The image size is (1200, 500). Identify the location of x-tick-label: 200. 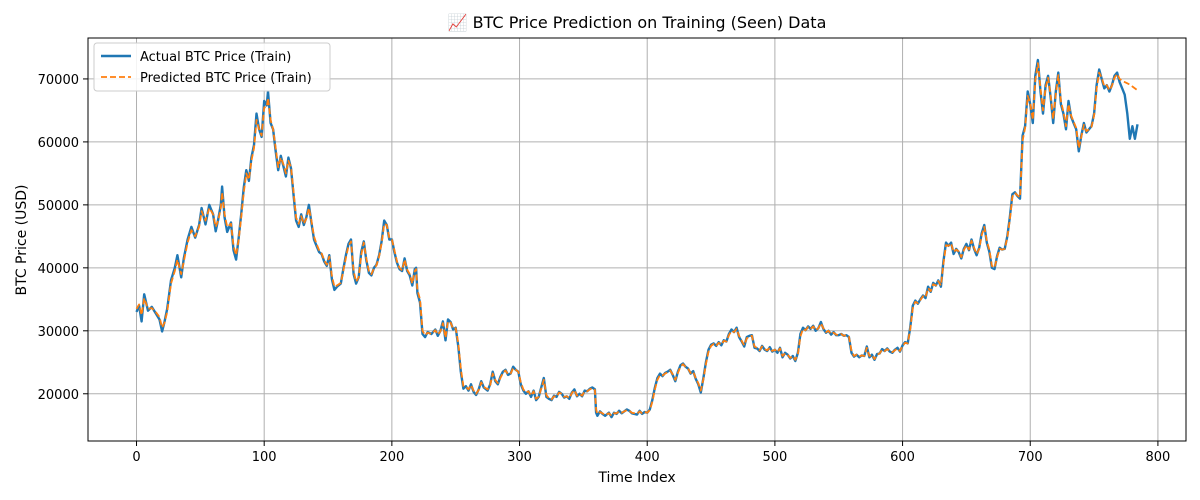
(391, 457).